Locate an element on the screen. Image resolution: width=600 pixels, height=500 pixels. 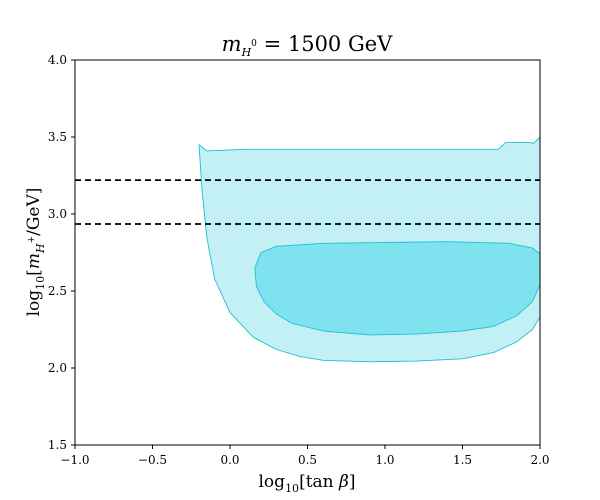
y-axis-ticks: 1.5 2.0 2.5 3.0 3.5 4.0 is located at coordinates (61, 252).